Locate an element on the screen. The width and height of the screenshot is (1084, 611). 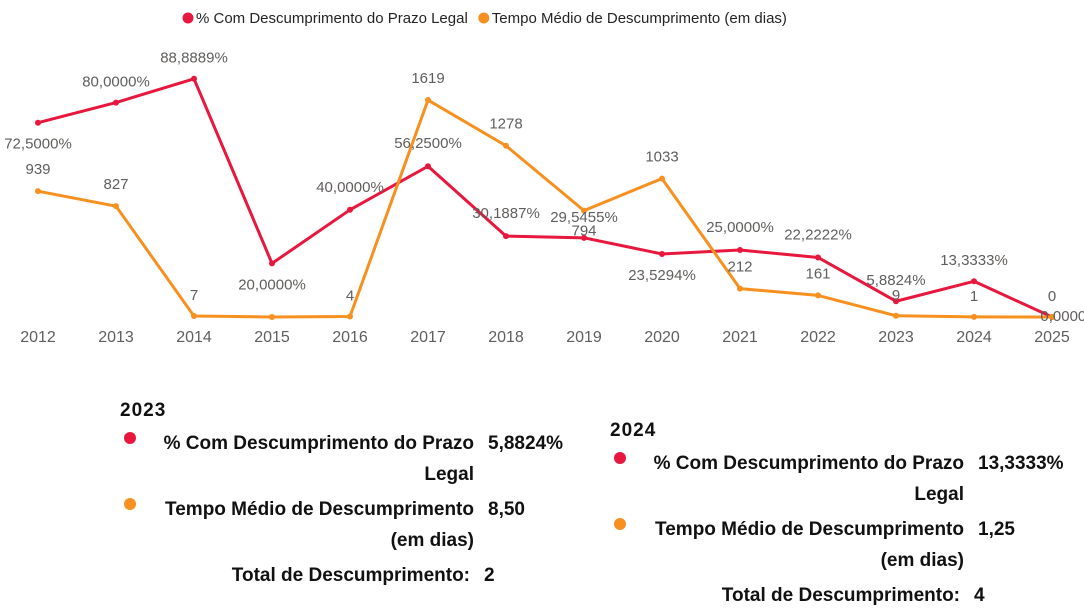
tooltip-total-value: 4 is located at coordinates (979, 595).